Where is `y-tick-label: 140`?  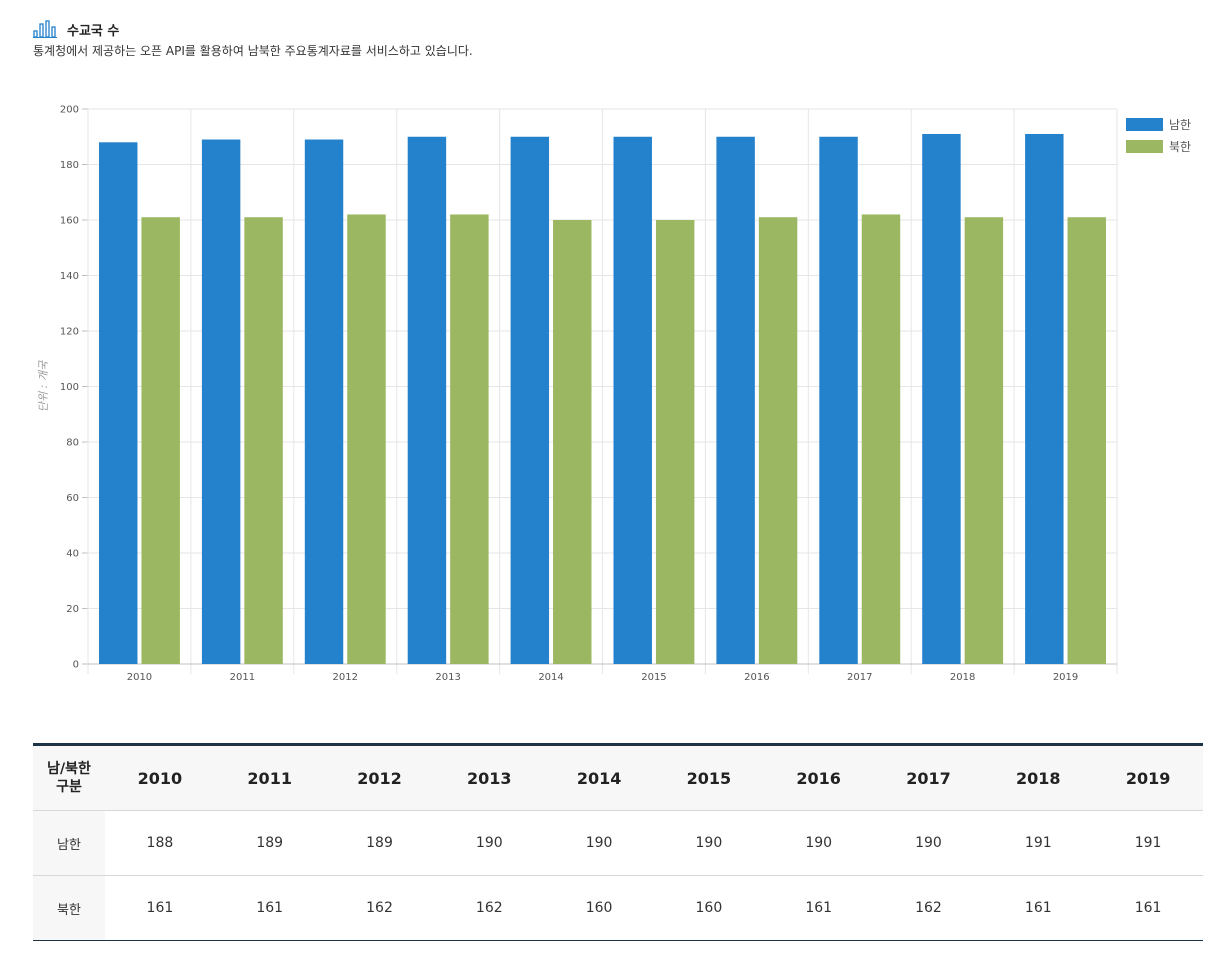 y-tick-label: 140 is located at coordinates (69, 276).